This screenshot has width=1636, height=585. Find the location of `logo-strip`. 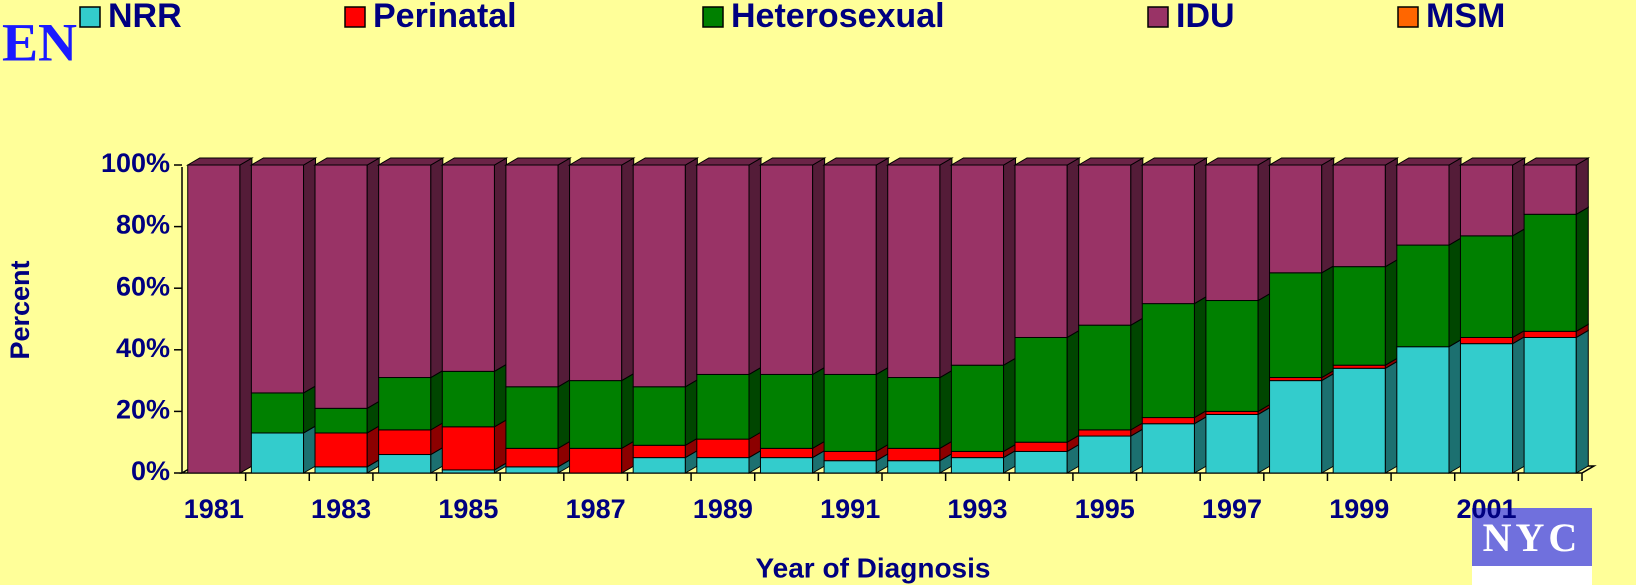

logo-strip is located at coordinates (1532, 575).